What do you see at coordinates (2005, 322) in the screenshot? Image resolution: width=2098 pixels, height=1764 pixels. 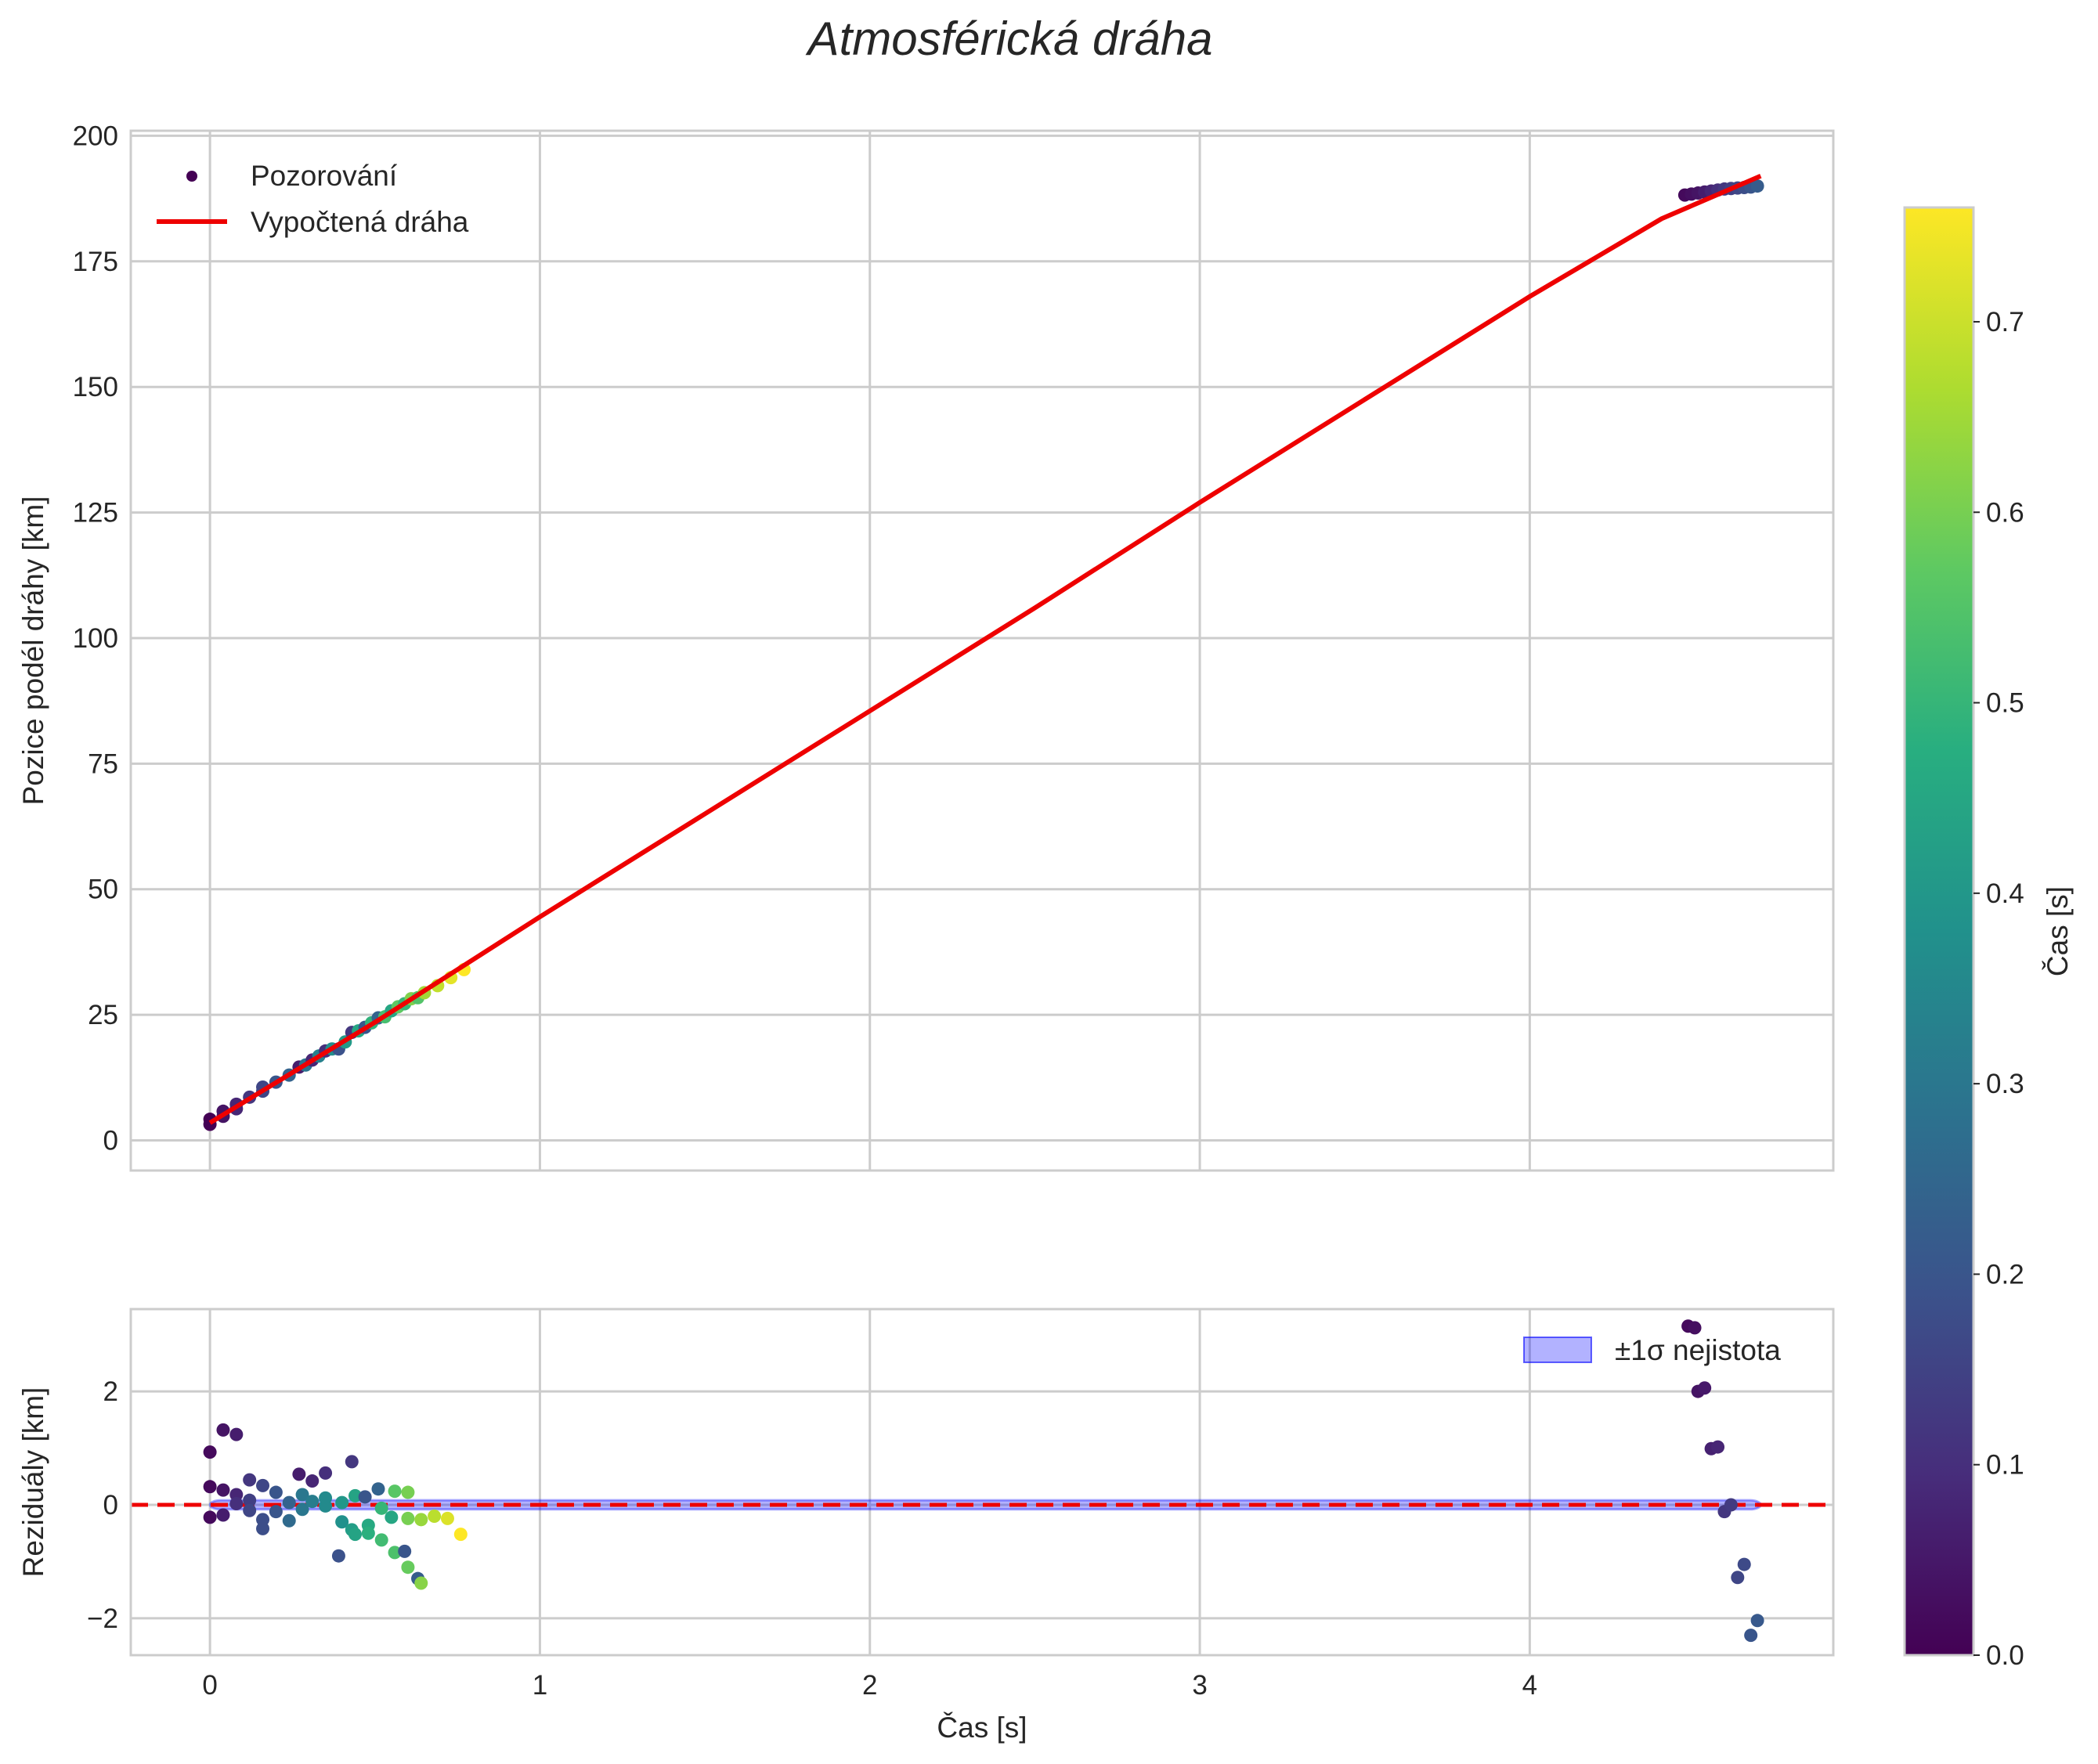 I see `colorbar-tick-label: 0.7` at bounding box center [2005, 322].